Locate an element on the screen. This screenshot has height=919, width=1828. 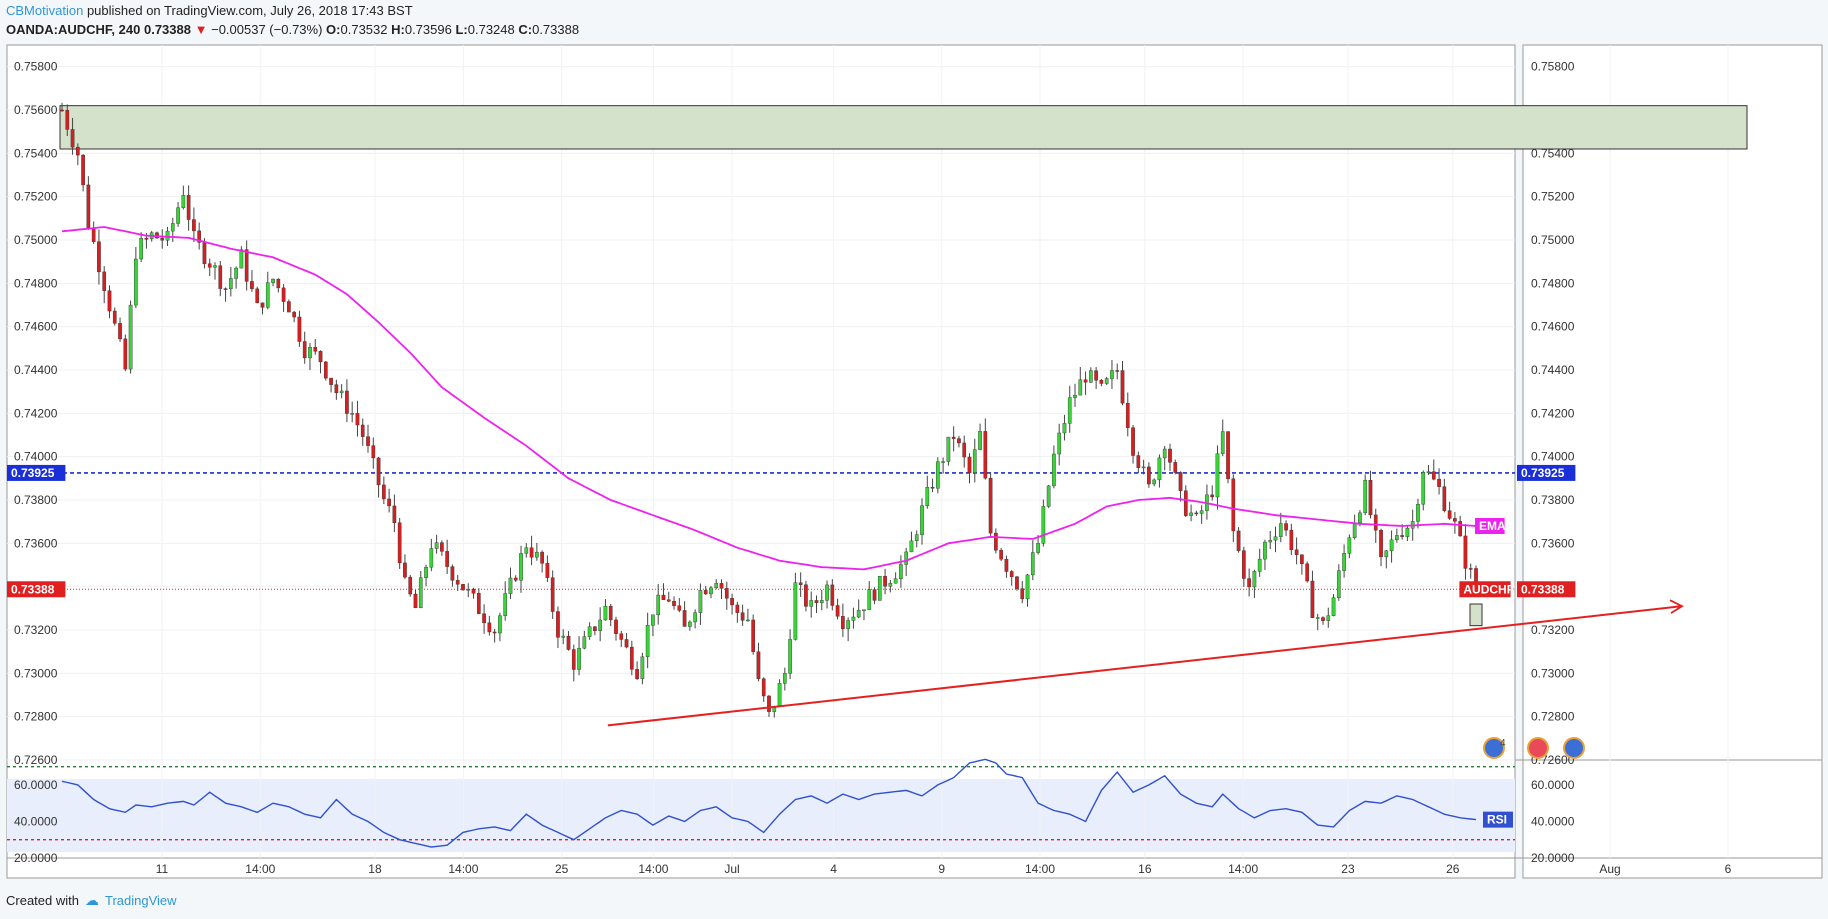
resistance-zone is located at coordinates (903, 127).